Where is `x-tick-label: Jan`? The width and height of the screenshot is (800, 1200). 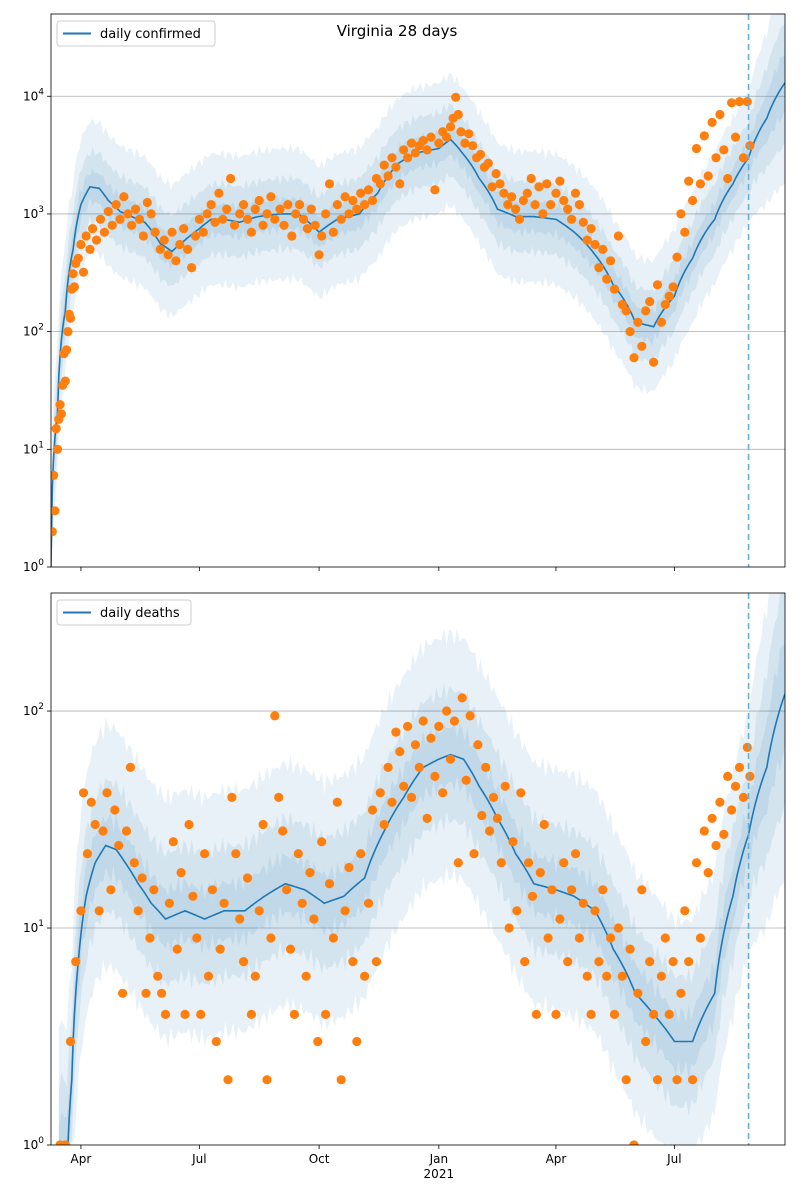
x-tick-label: Jan is located at coordinates (439, 1159).